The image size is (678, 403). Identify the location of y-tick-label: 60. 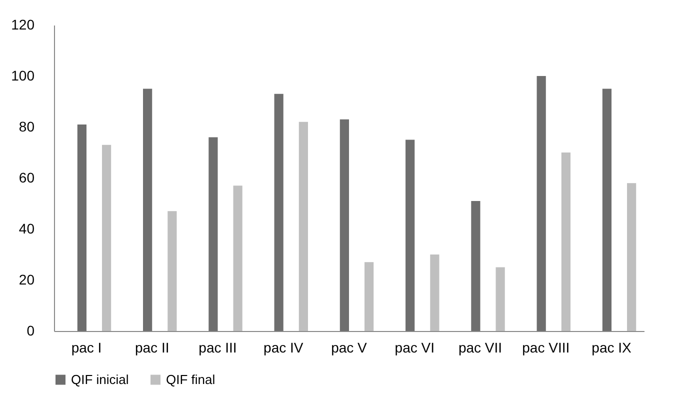
(26, 178).